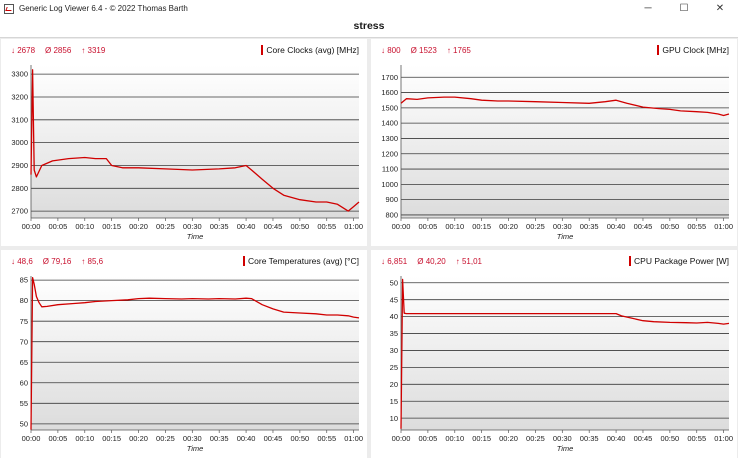  Describe the element at coordinates (423, 50) in the screenshot. I see `stat-avg: Ø 1523` at that location.